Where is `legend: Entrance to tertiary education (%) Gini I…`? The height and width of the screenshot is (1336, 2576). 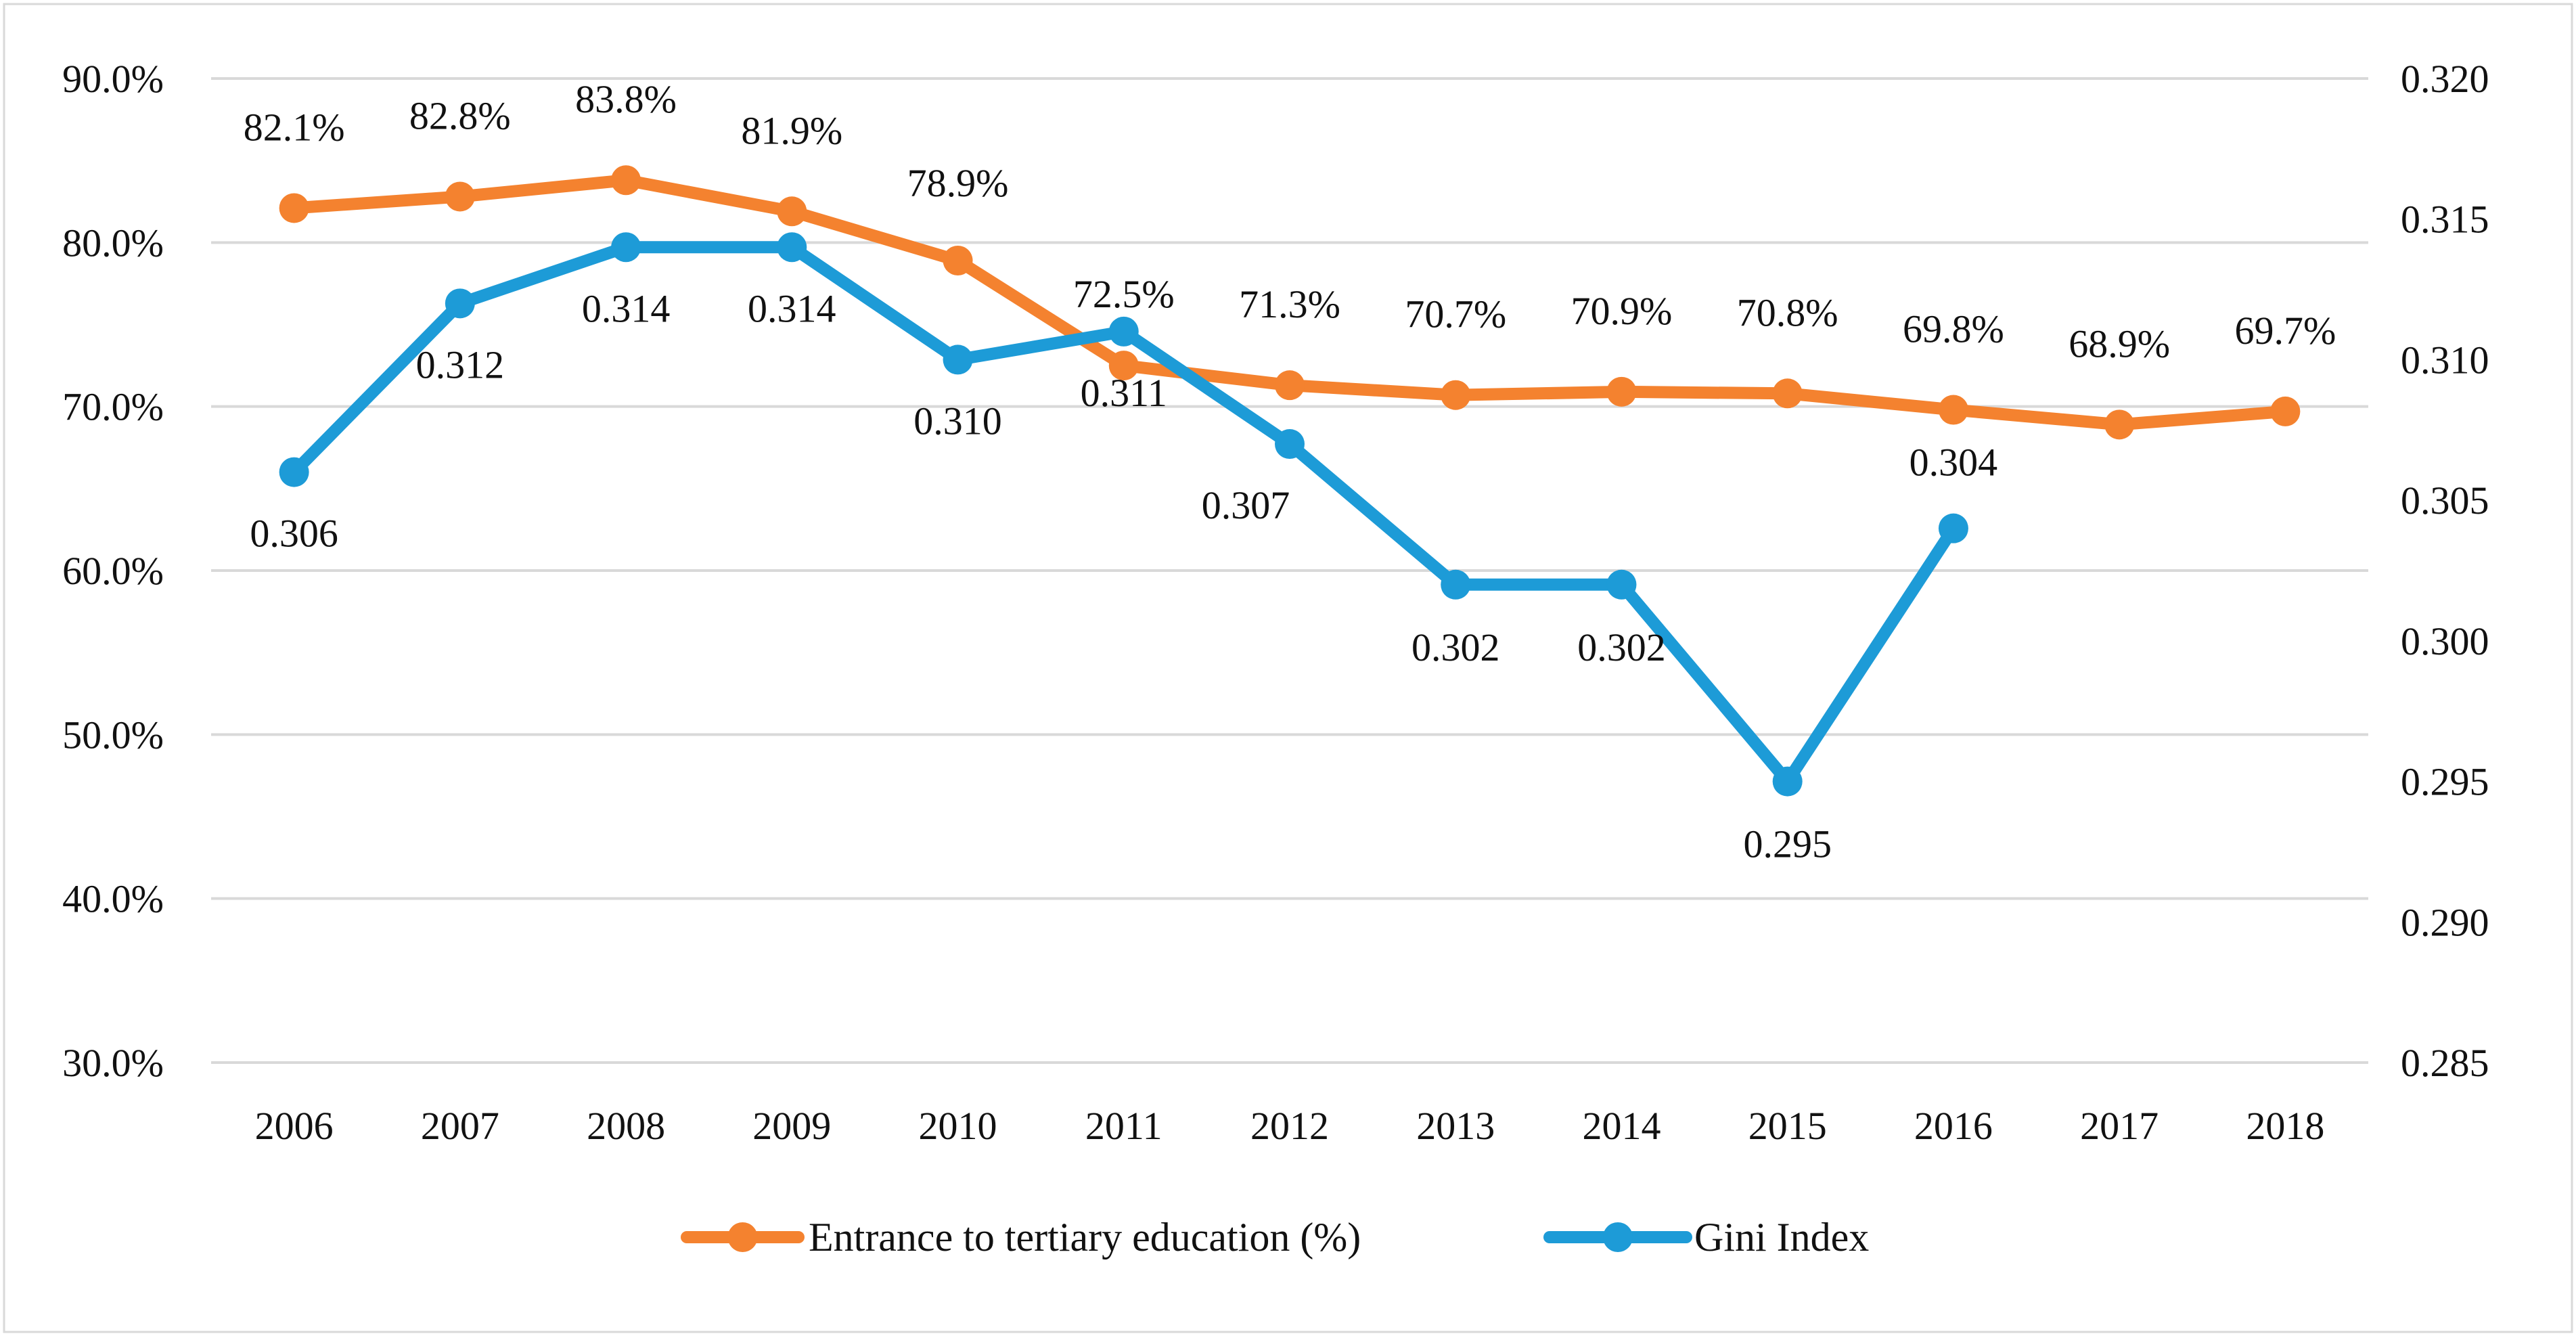 legend: Entrance to tertiary education (%) Gini I… is located at coordinates (1275, 1237).